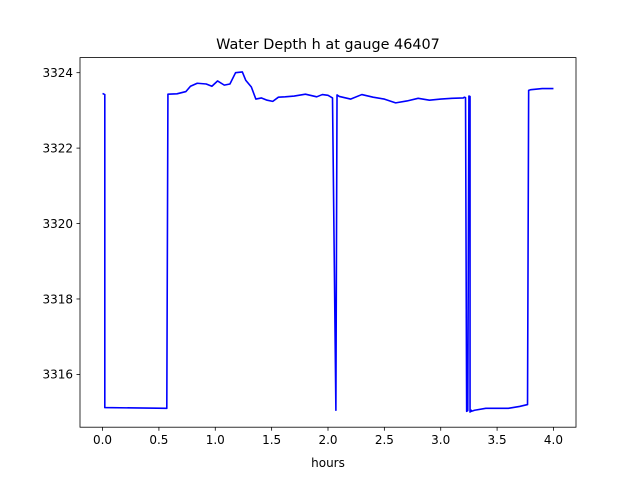  Describe the element at coordinates (328, 45) in the screenshot. I see `chart-title: Water Depth h at gauge 46407` at that location.